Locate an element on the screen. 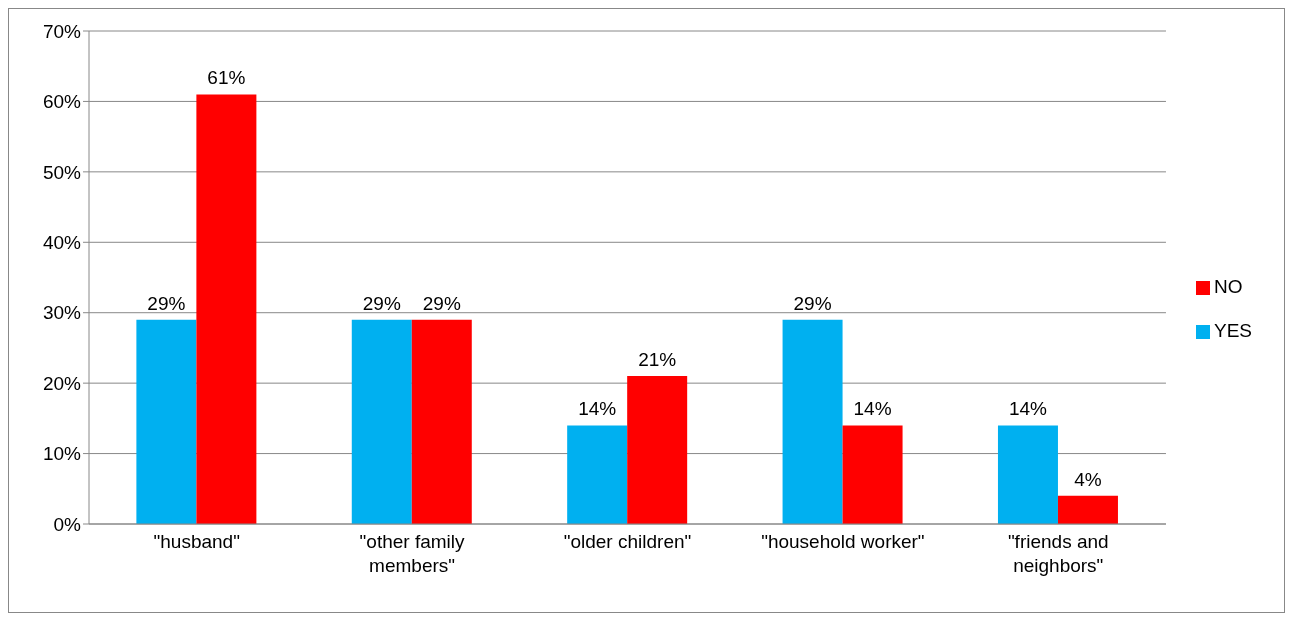  x-tick-label: "older children" is located at coordinates (627, 541).